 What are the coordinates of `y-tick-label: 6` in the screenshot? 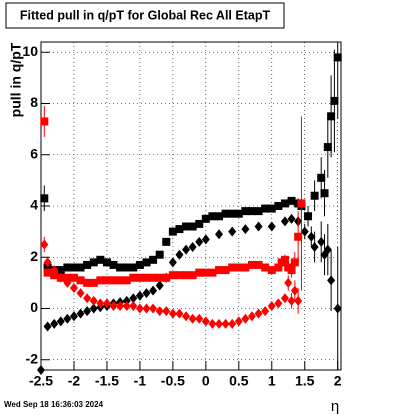 It's located at (34, 153).